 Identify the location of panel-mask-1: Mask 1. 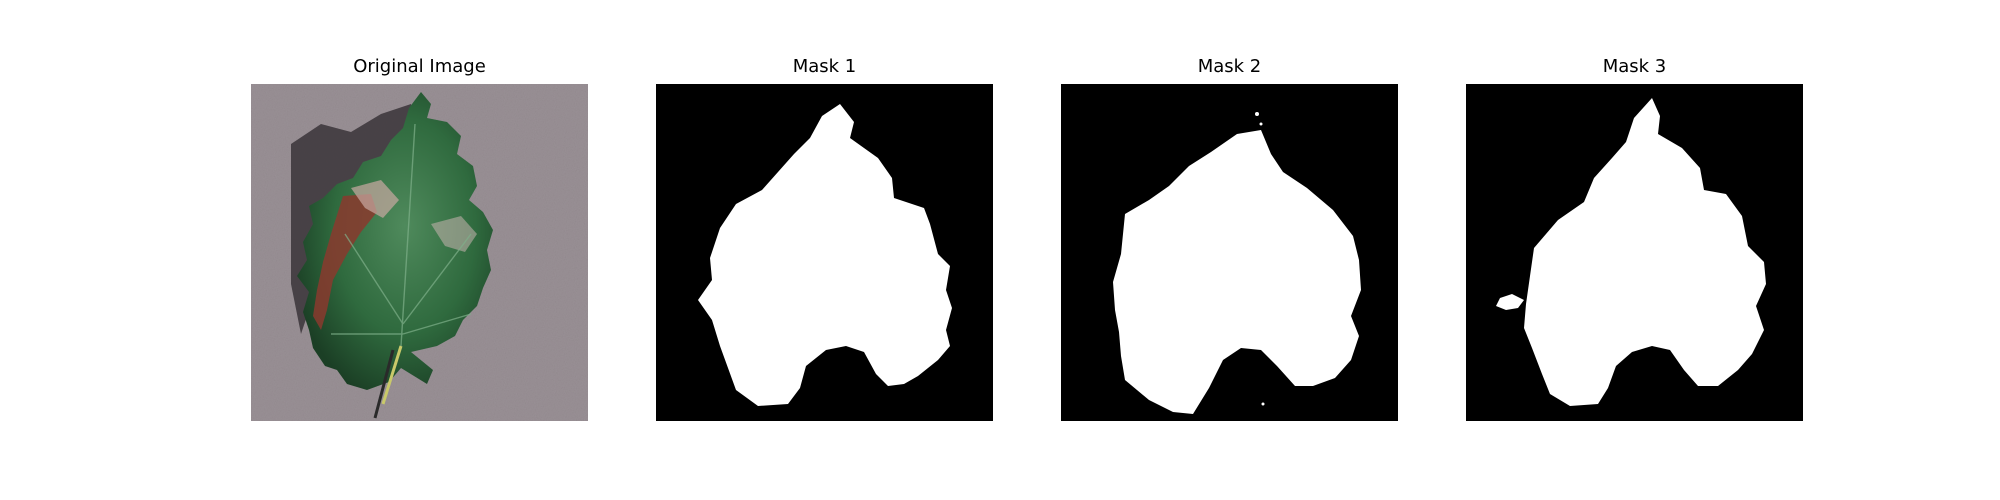
(824, 239).